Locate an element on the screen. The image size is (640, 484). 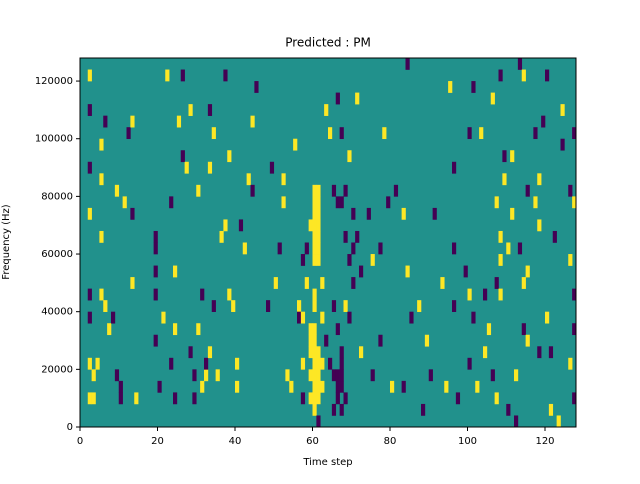
x-tick-label: 20 is located at coordinates (157, 441).